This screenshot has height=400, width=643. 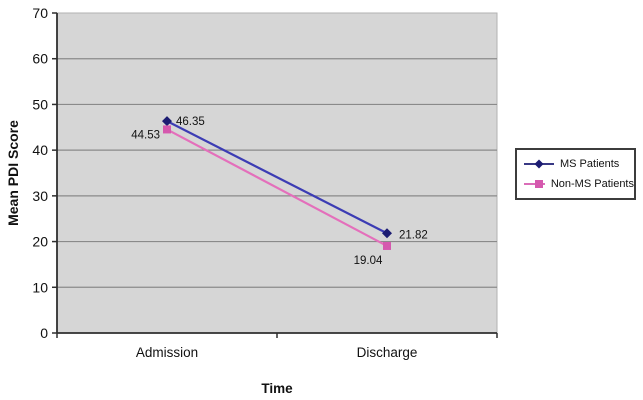 What do you see at coordinates (368, 261) in the screenshot?
I see `data-point-label: 19.04` at bounding box center [368, 261].